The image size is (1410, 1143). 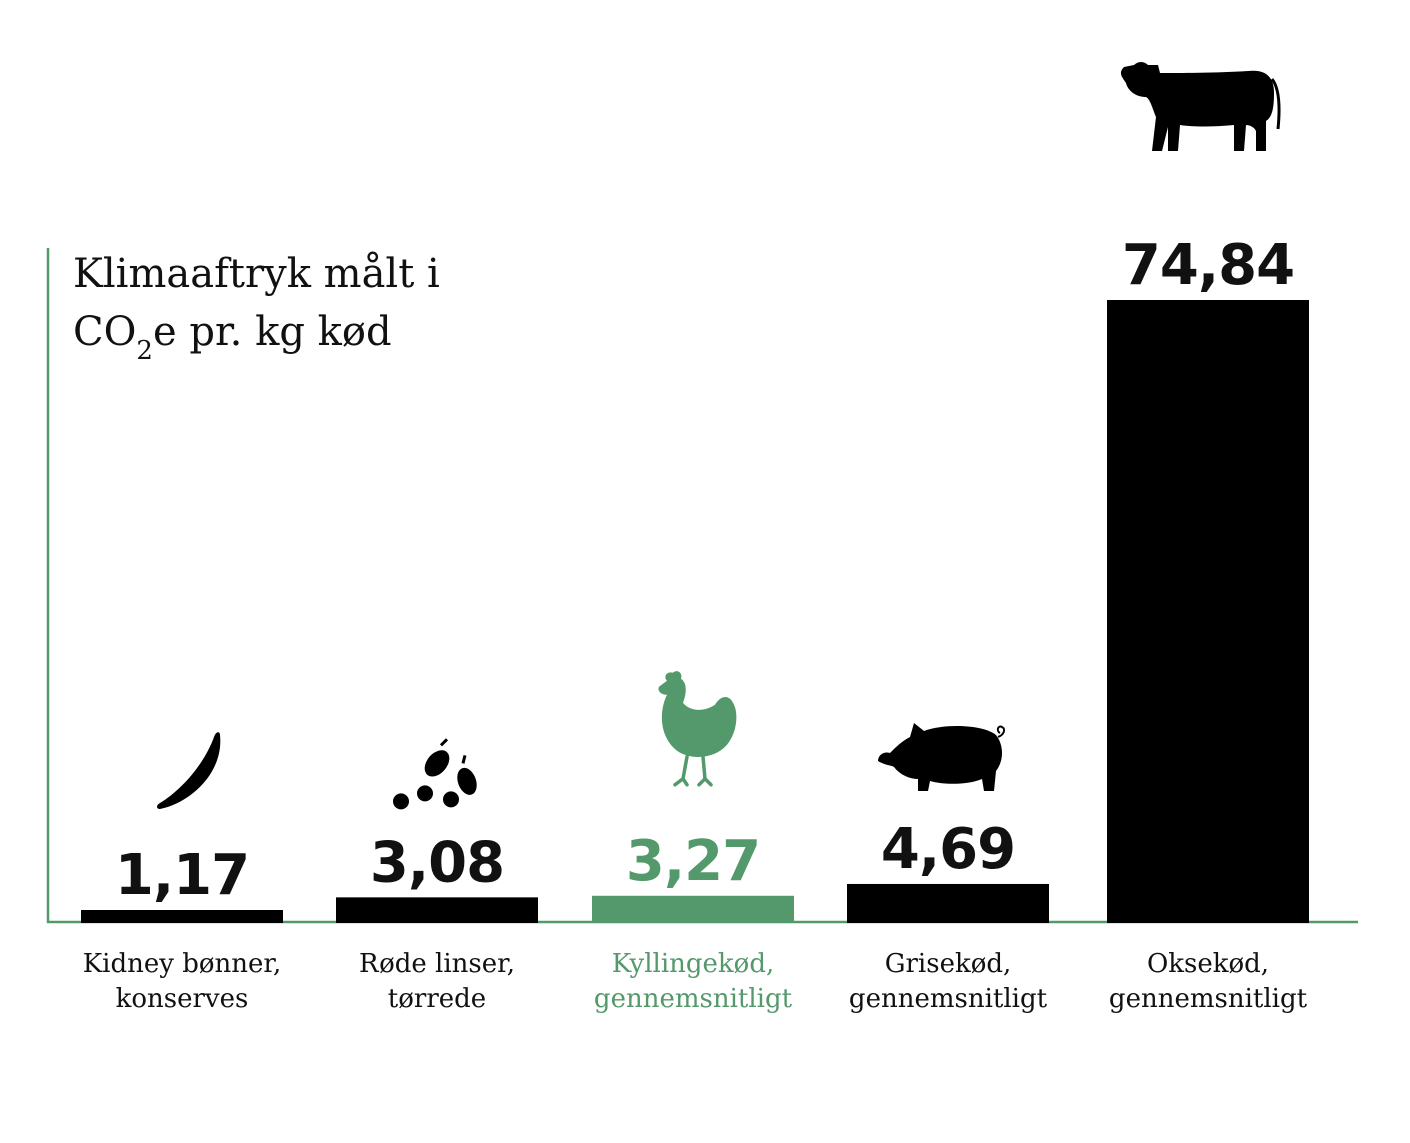 What do you see at coordinates (948, 964) in the screenshot?
I see `category-label-3-0: Grisekød,` at bounding box center [948, 964].